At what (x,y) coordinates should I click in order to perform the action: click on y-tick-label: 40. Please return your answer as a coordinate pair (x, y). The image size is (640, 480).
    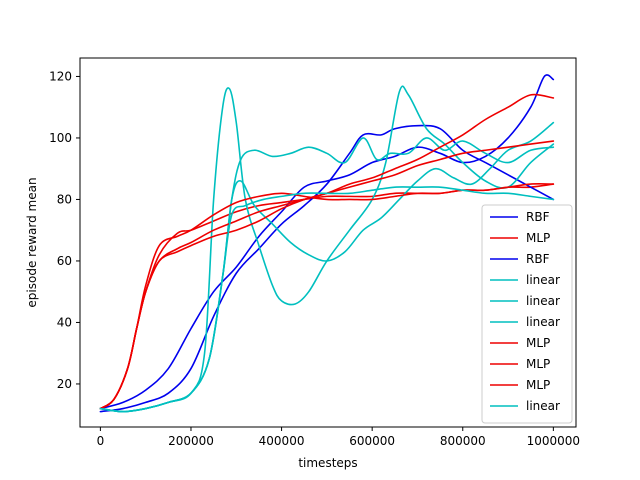
    Looking at the image, I should click on (64, 322).